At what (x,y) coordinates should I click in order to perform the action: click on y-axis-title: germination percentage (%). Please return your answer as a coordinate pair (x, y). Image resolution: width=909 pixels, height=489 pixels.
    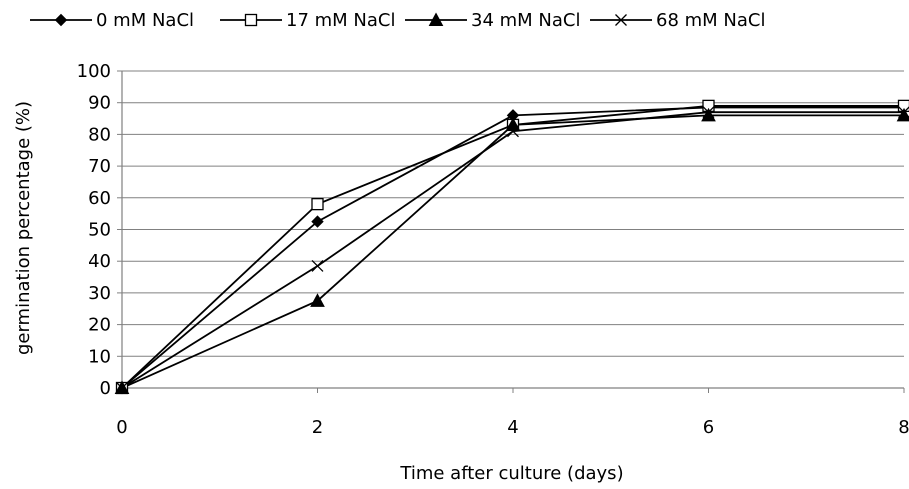
    Looking at the image, I should click on (23, 228).